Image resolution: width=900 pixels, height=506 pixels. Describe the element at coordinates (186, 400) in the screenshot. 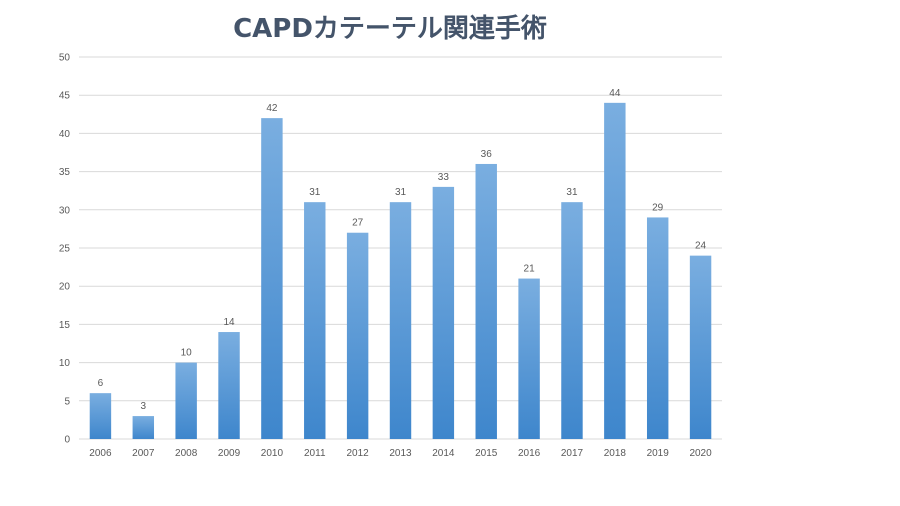

I see `bar-2008` at that location.